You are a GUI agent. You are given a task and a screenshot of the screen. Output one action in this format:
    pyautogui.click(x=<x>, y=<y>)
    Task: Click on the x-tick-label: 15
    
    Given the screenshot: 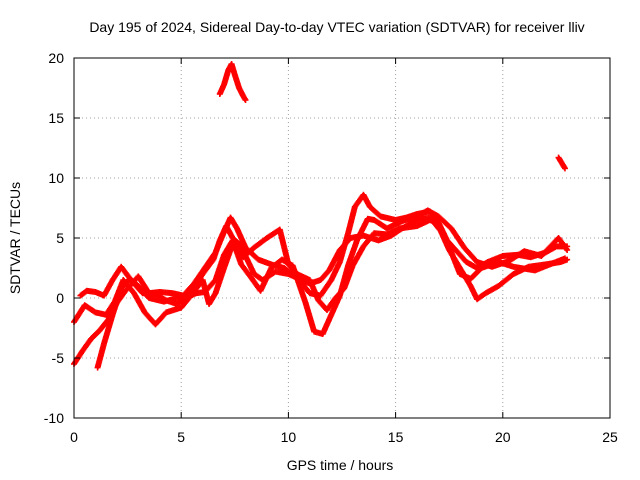 What is the action you would take?
    pyautogui.click(x=396, y=437)
    